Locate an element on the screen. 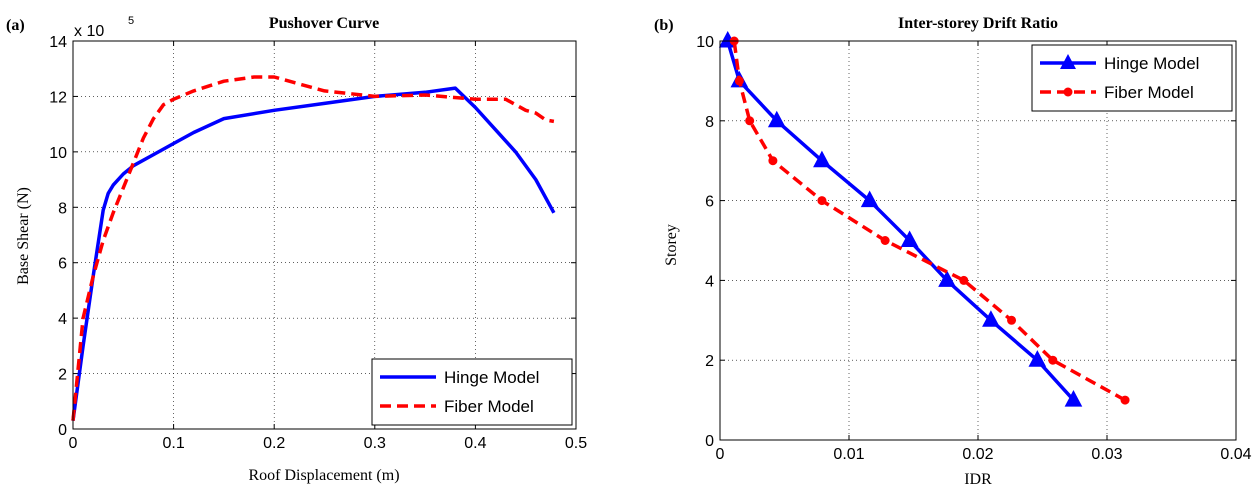 This screenshot has height=495, width=1259. y-axis-label: Base Shear (N) is located at coordinates (23, 236).